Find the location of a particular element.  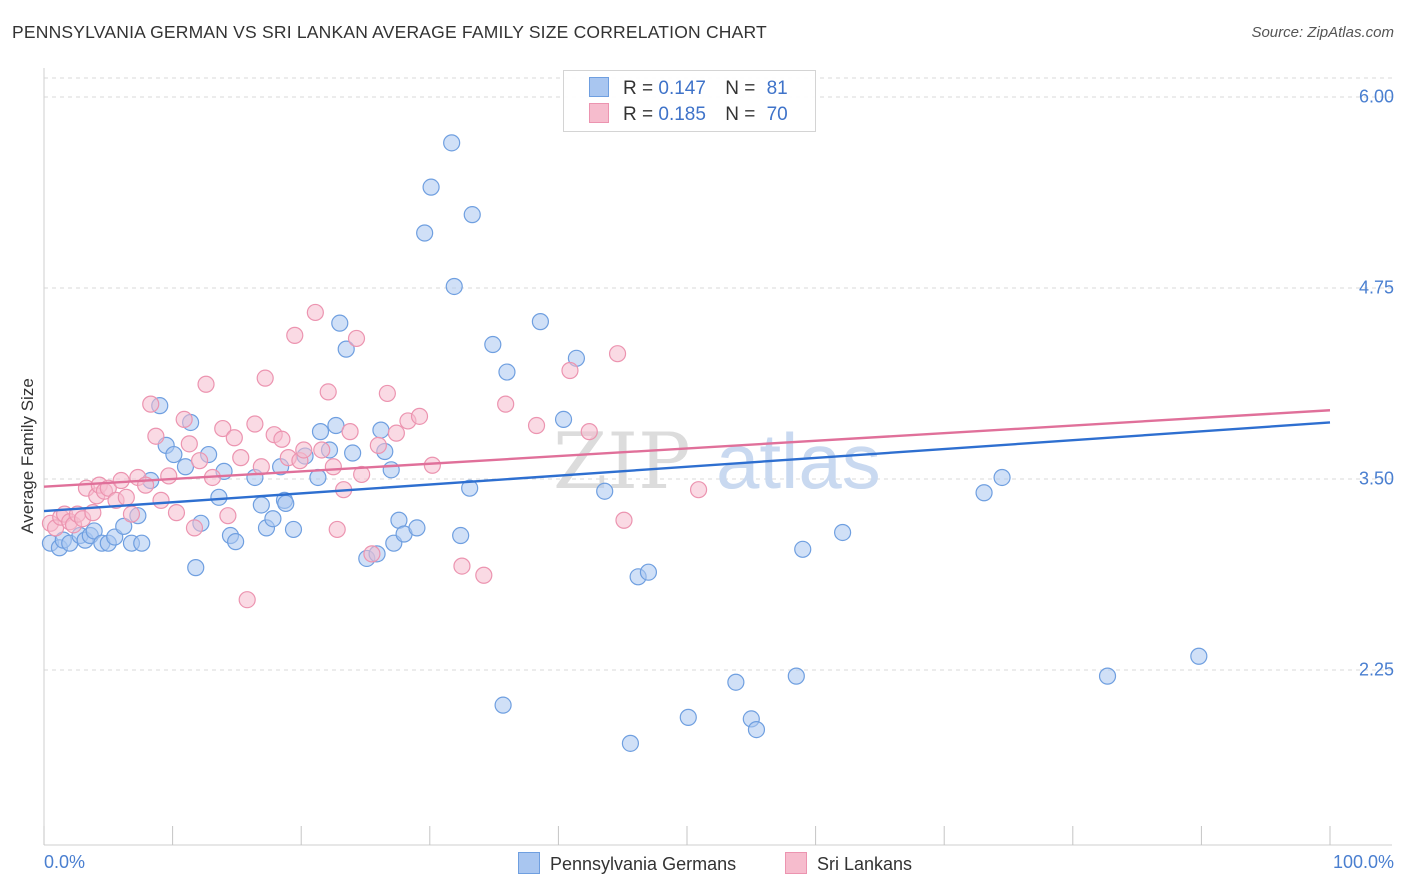

y-tick-4-75: 4.75 is located at coordinates (1376, 287).